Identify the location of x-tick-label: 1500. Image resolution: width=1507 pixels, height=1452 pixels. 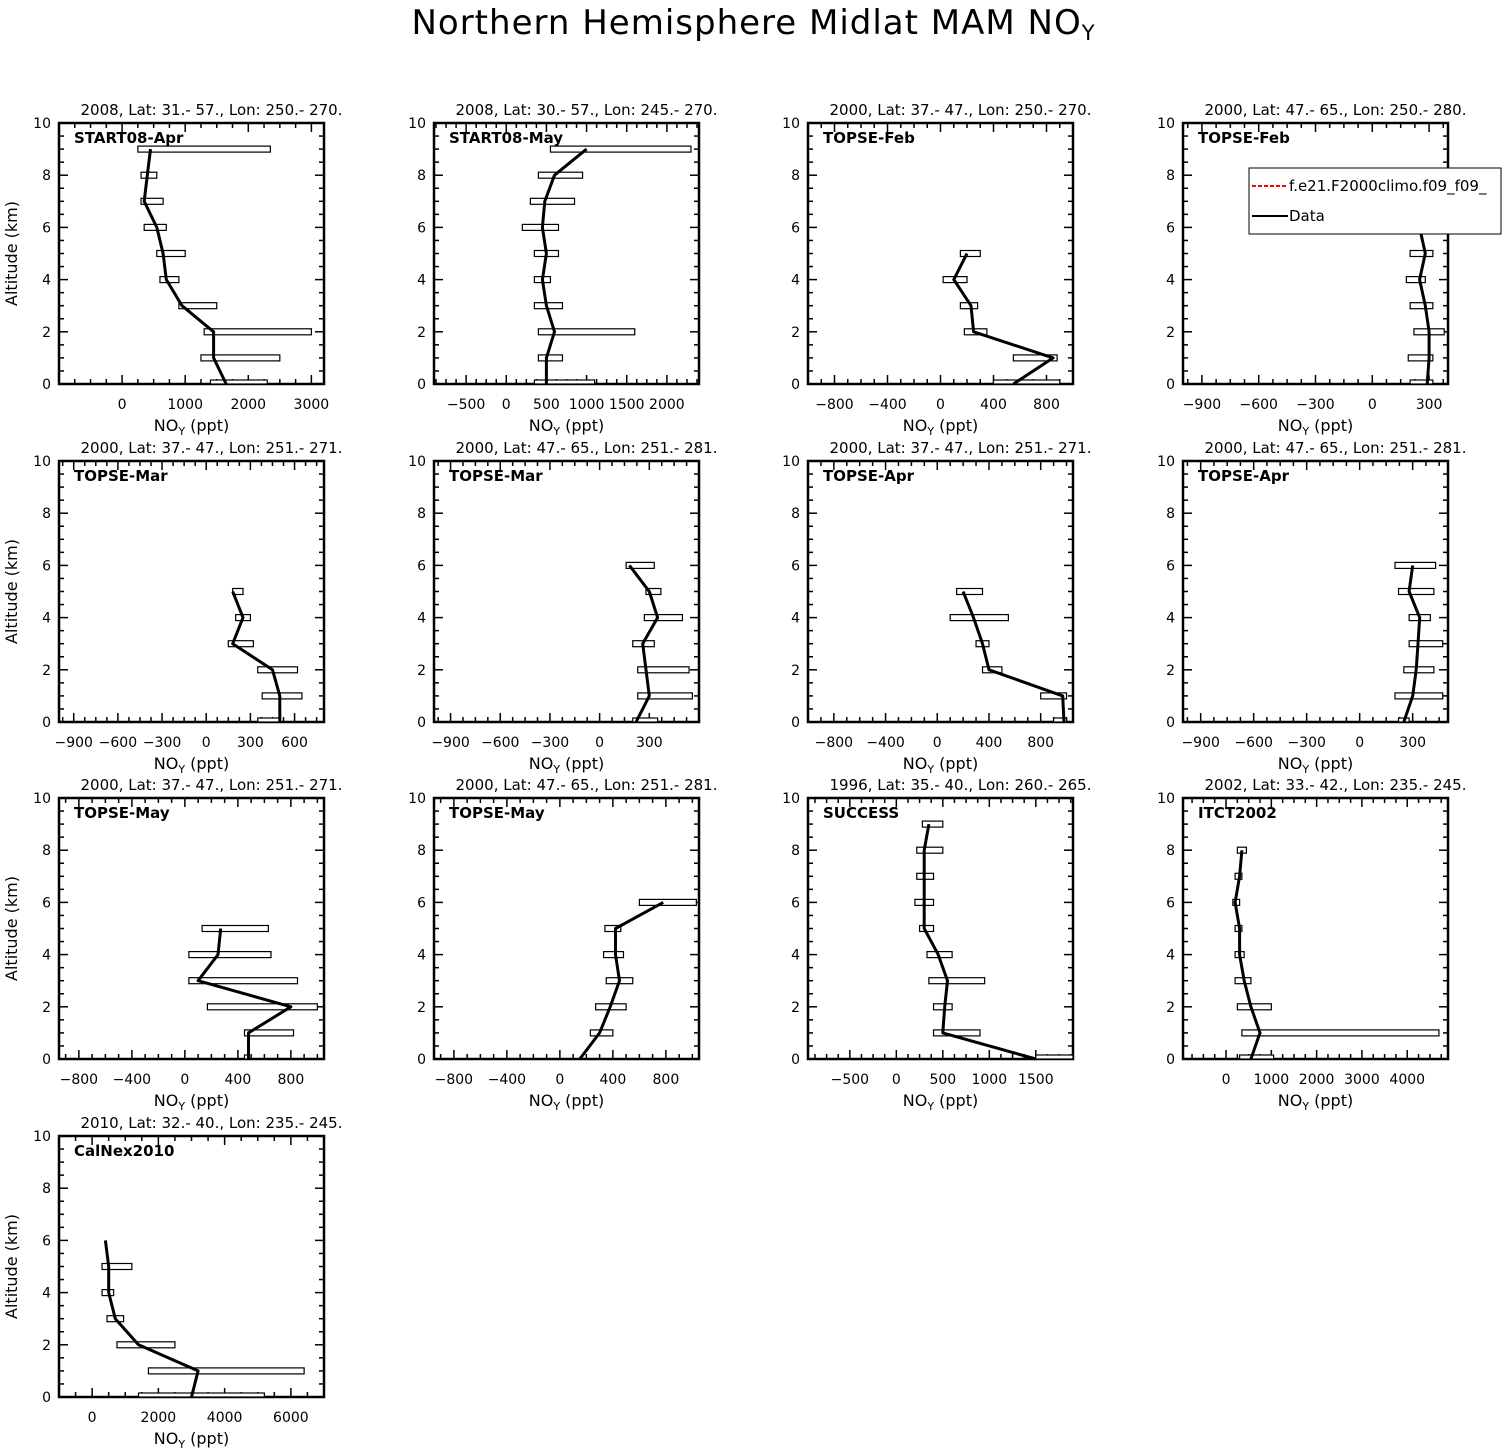
(627, 405).